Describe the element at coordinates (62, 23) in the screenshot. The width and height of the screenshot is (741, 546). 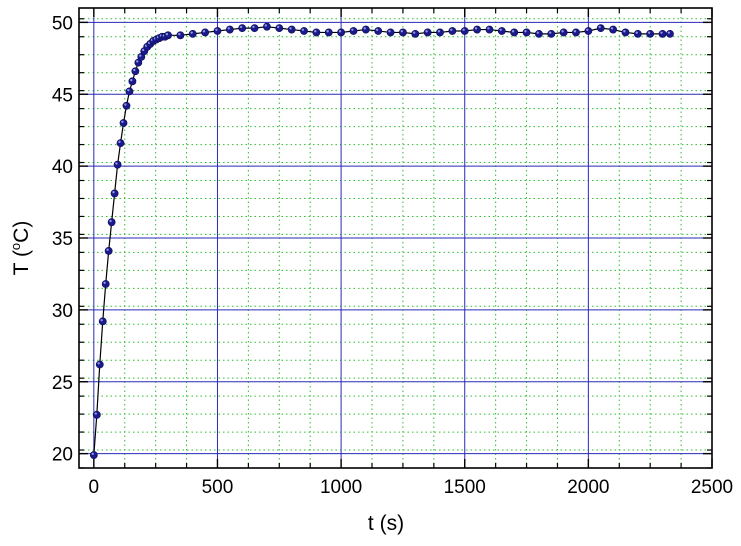
I see `y-tick-label: 50` at that location.